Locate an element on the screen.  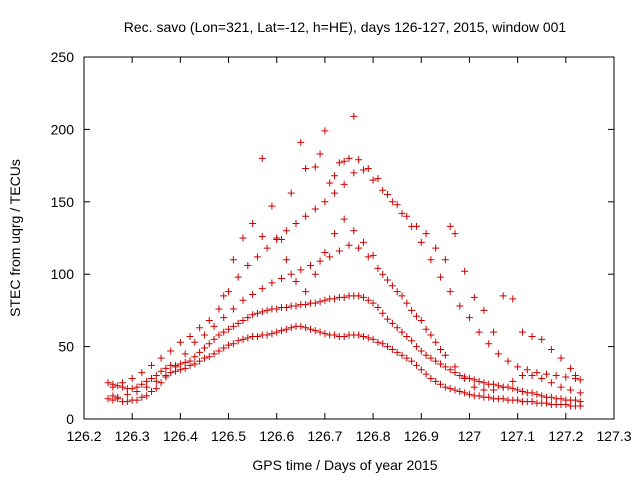
x-tick-label: 127 is located at coordinates (470, 436).